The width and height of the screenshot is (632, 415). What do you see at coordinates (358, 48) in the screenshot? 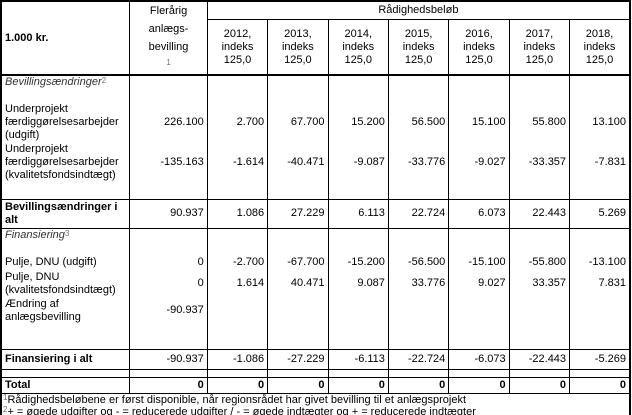
I see `year-header-2014: 2014, indeks 125,0` at bounding box center [358, 48].